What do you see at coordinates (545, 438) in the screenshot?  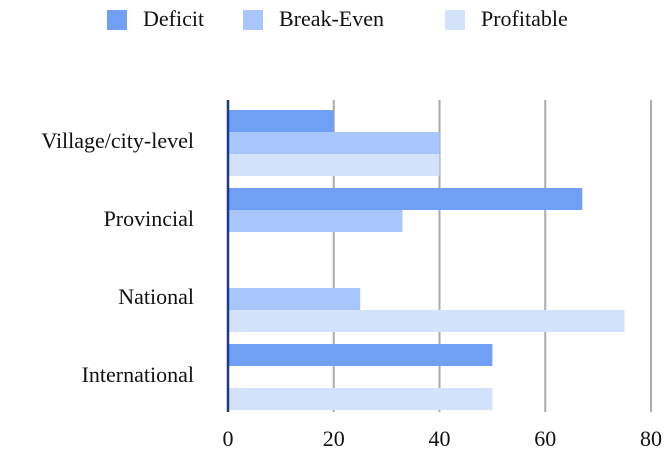 I see `x-tick-label: 60` at bounding box center [545, 438].